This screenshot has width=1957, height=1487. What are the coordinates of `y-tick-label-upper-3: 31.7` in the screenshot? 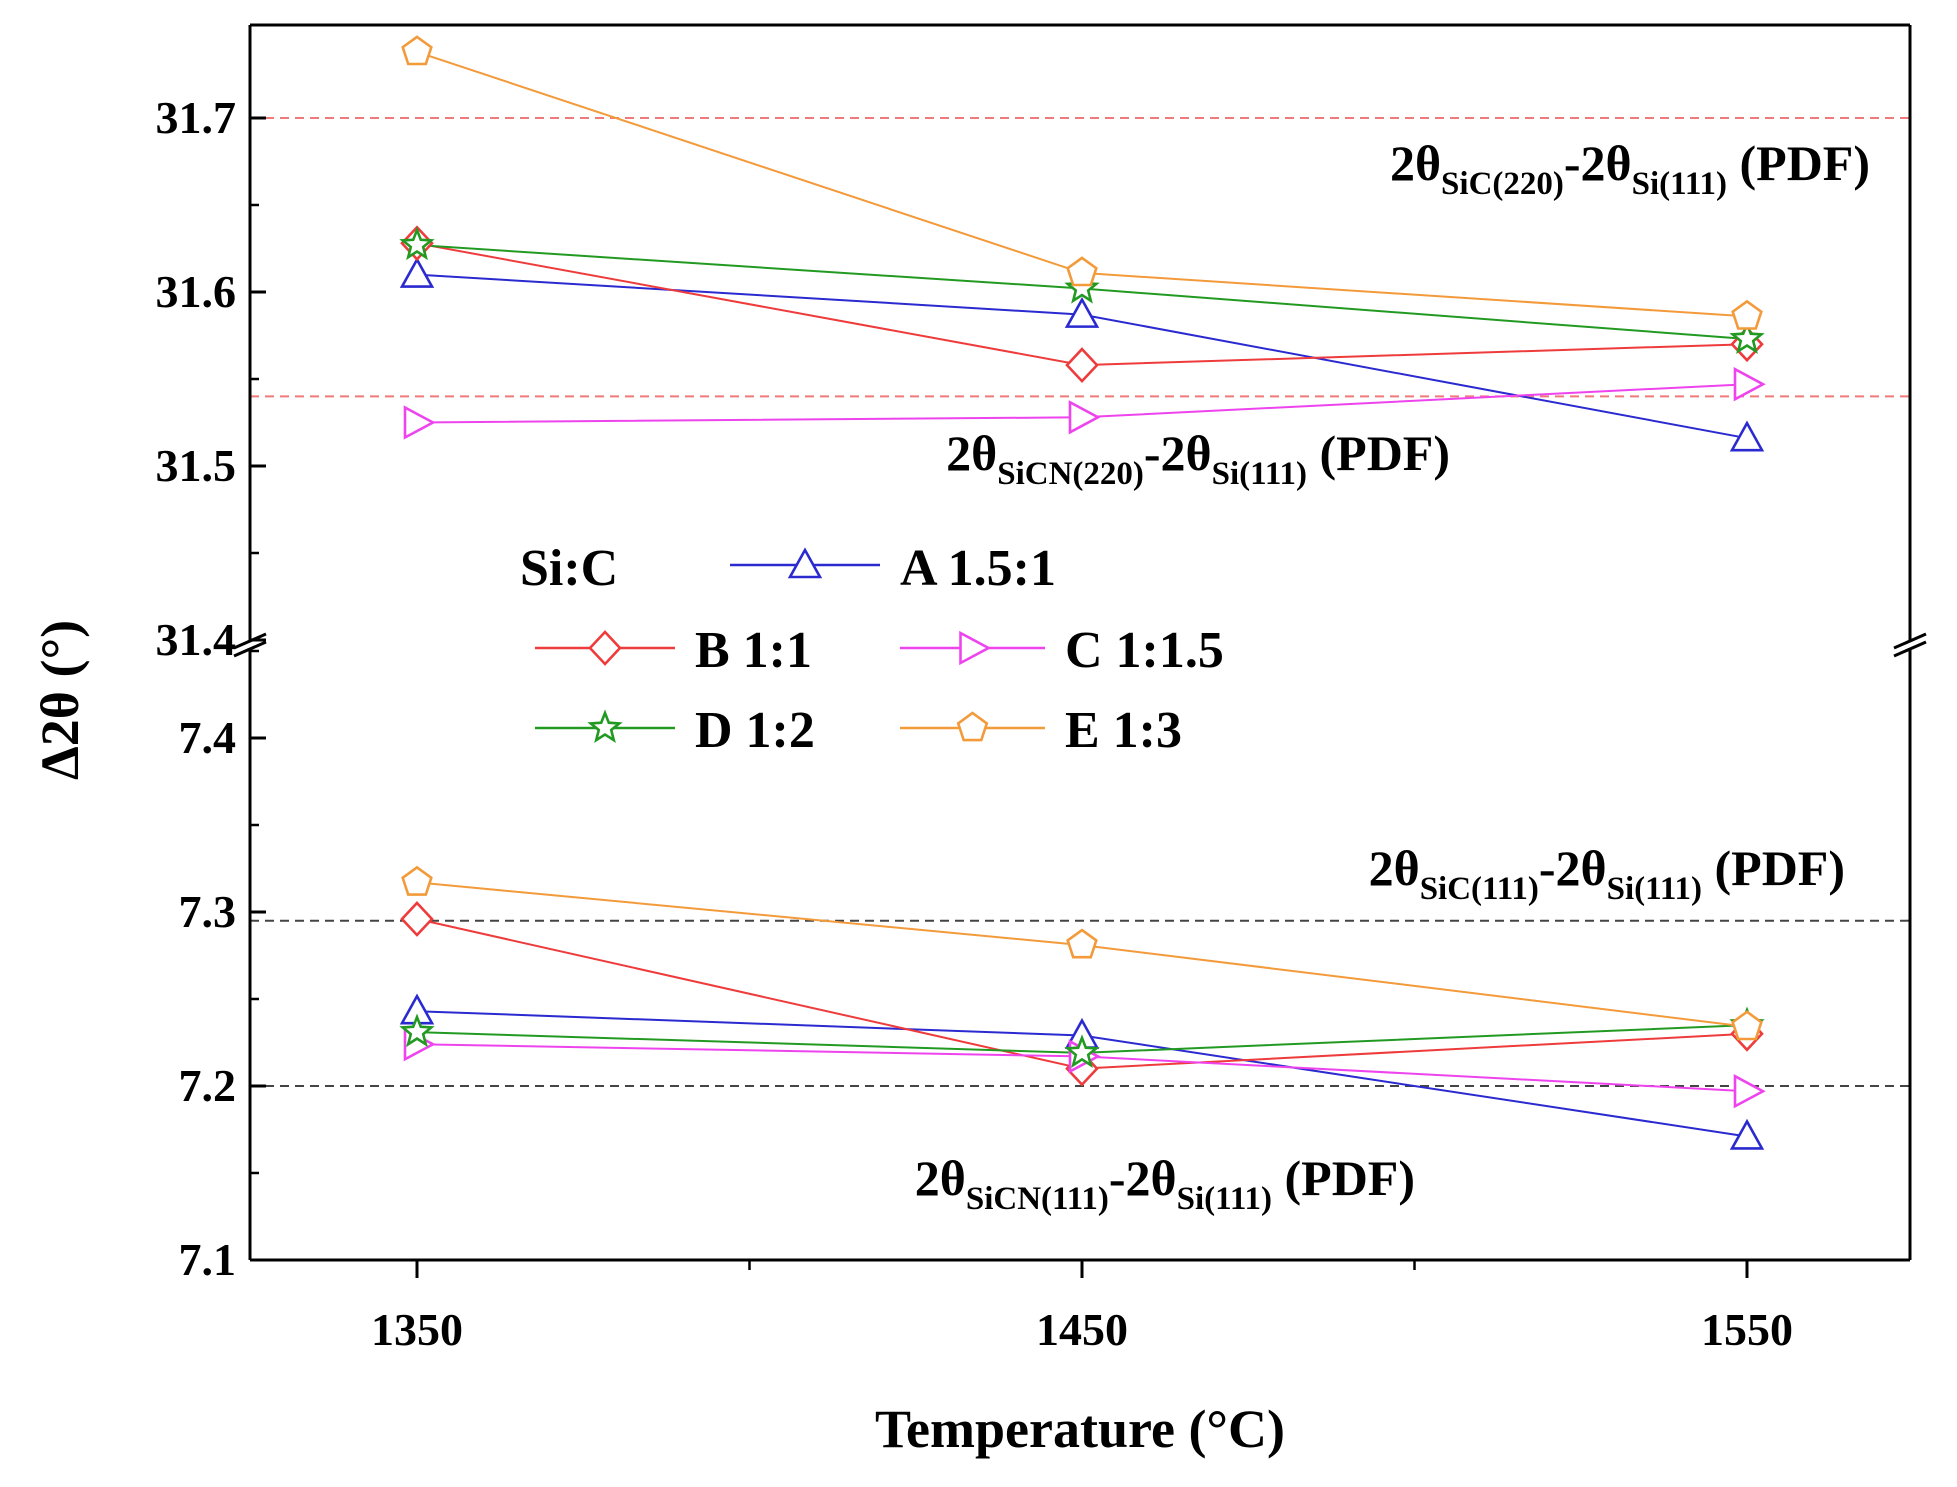 It's located at (196, 117).